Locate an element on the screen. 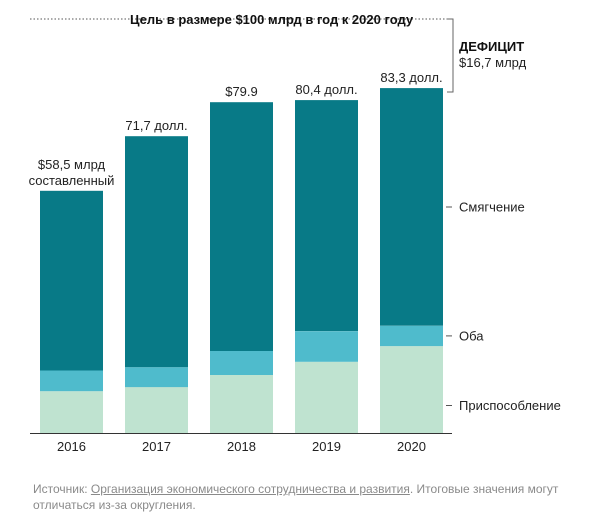 Image resolution: width=595 pixels, height=522 pixels. total-label-2017: 71,7 долл. is located at coordinates (156, 125).